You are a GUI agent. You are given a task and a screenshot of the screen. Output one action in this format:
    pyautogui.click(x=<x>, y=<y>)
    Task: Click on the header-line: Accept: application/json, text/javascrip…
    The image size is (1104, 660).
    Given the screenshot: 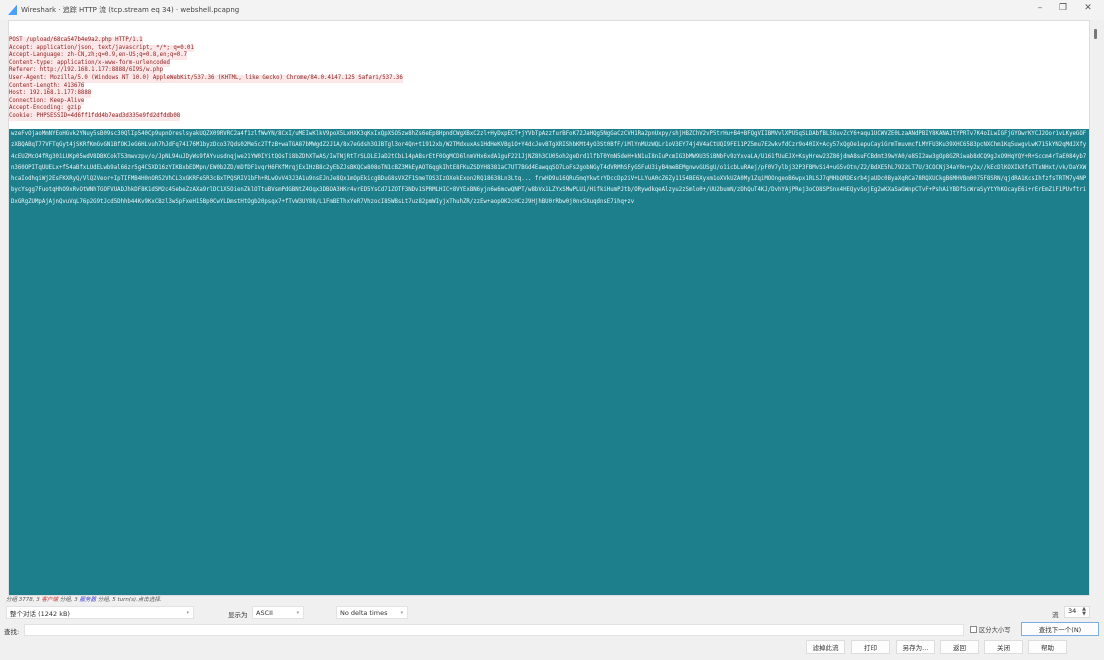 What is the action you would take?
    pyautogui.click(x=101, y=48)
    